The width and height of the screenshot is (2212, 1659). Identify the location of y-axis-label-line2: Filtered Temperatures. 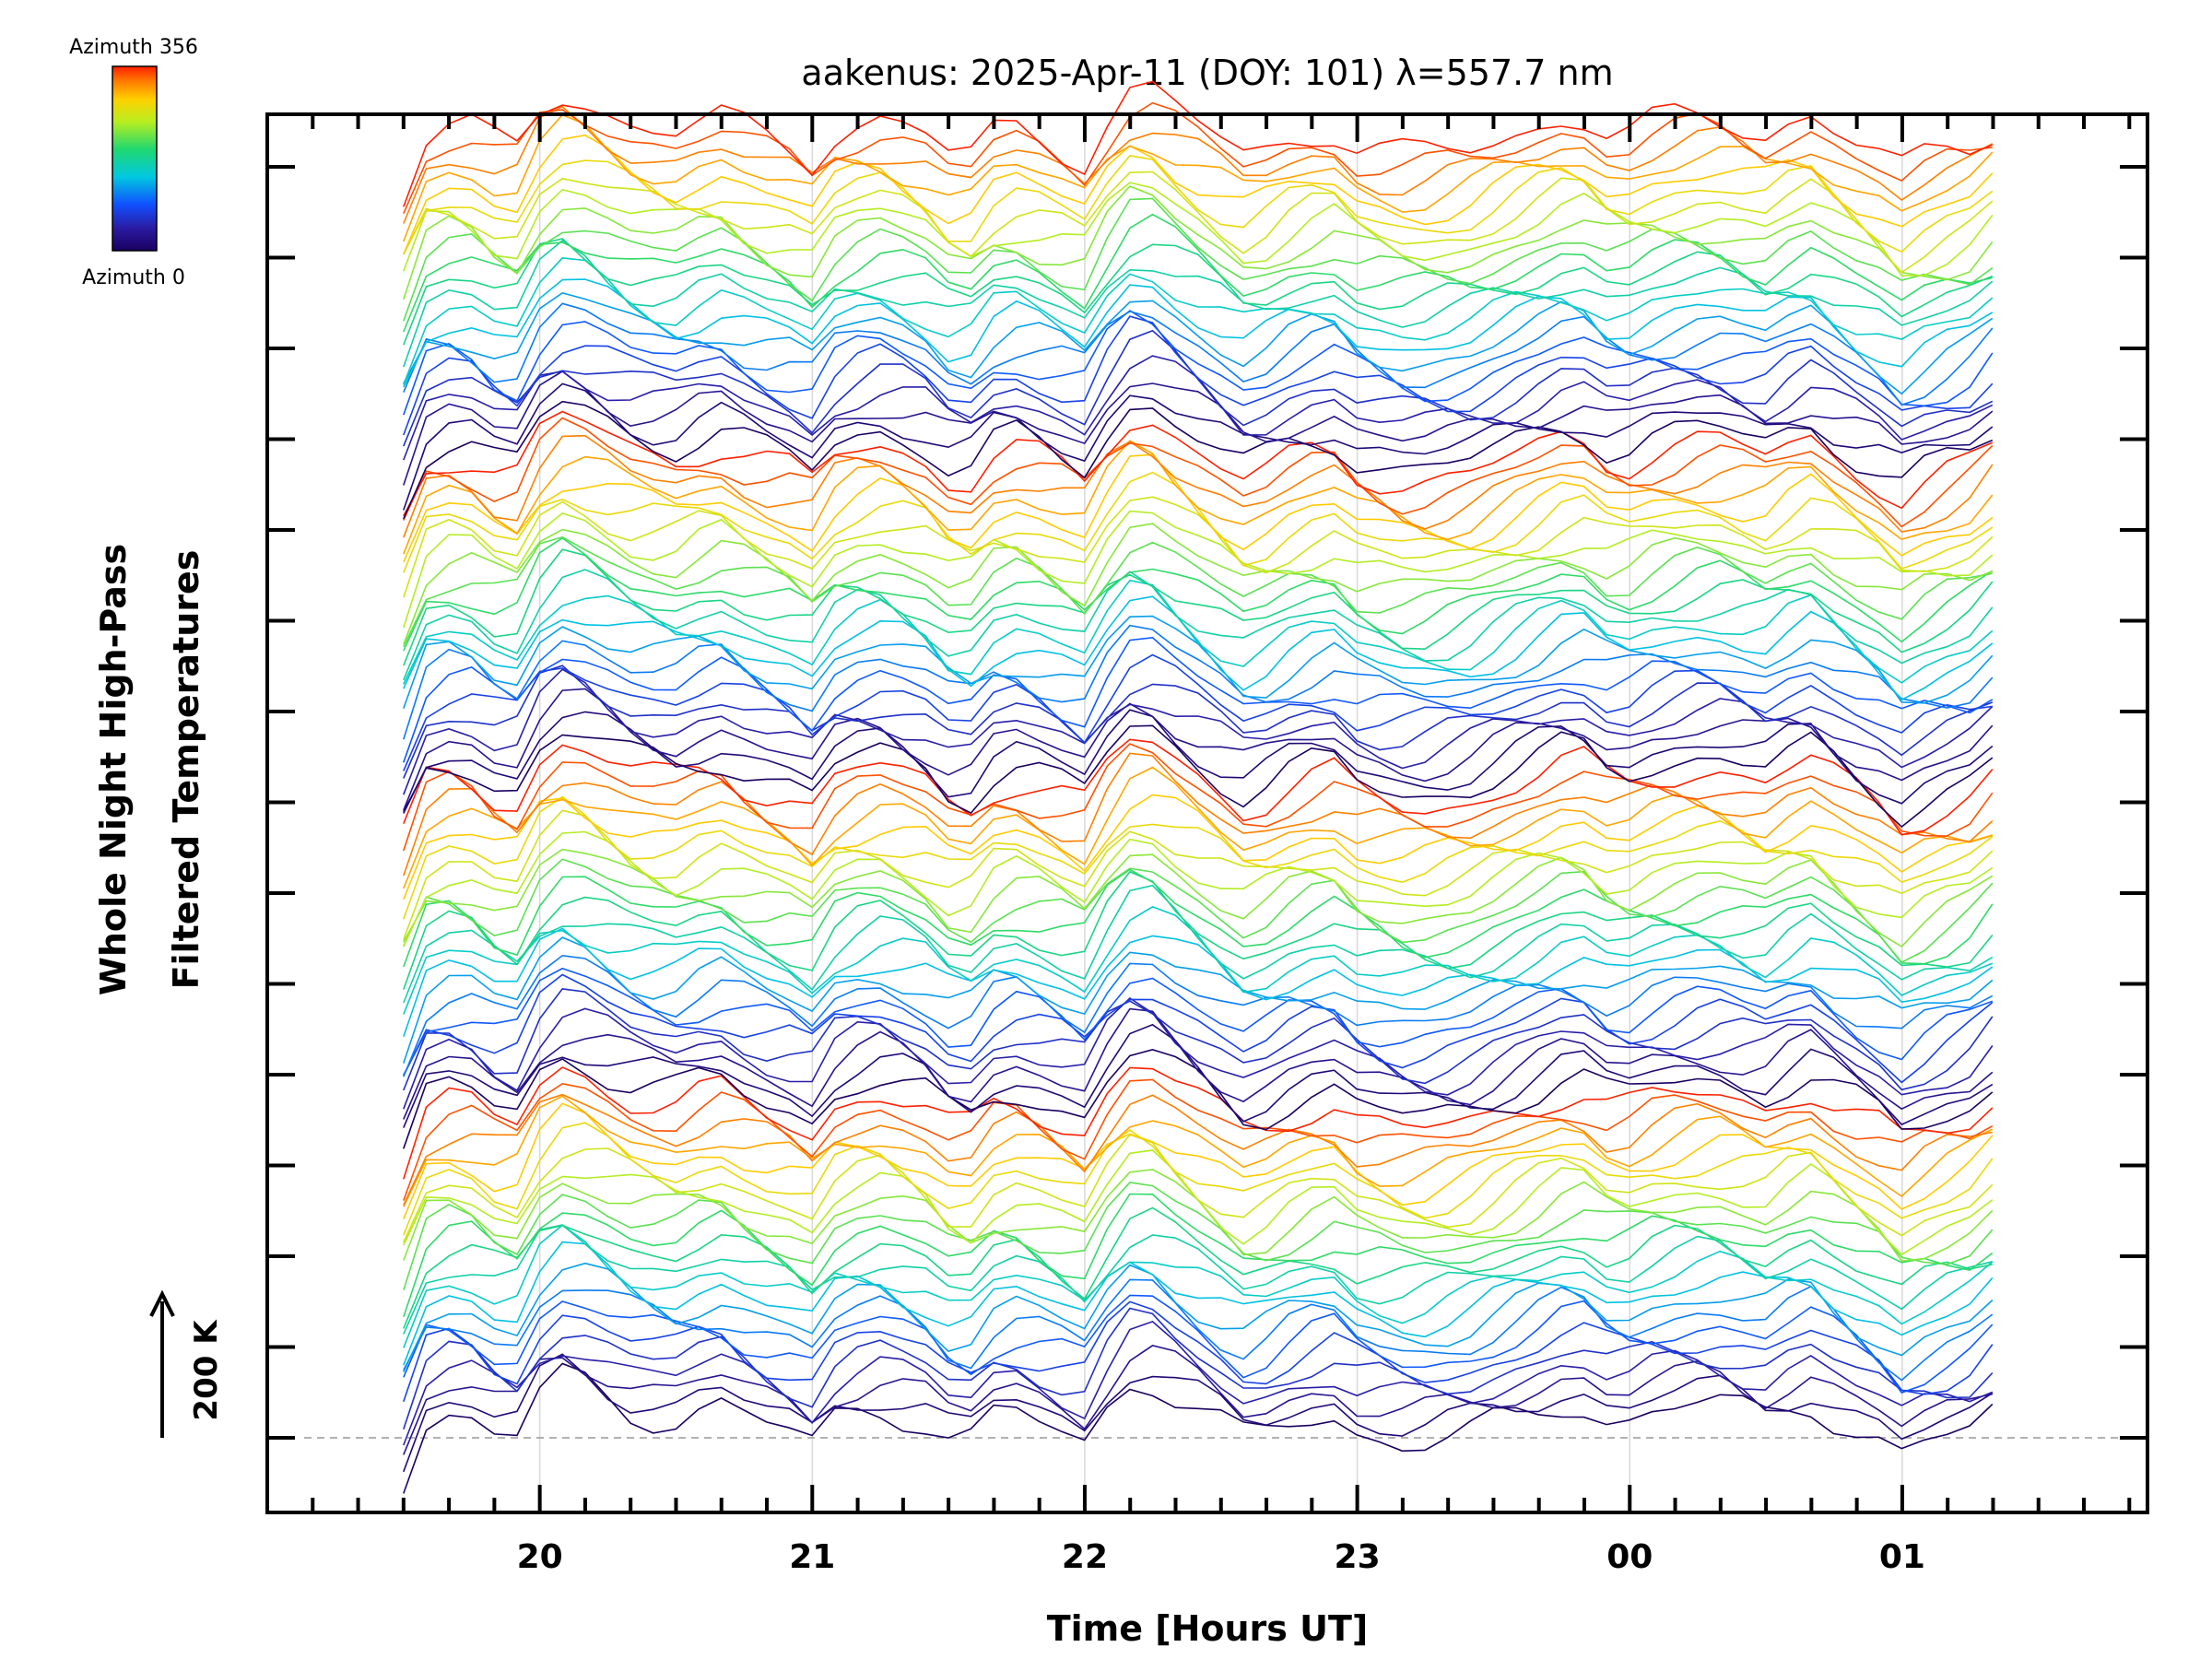
(186, 770).